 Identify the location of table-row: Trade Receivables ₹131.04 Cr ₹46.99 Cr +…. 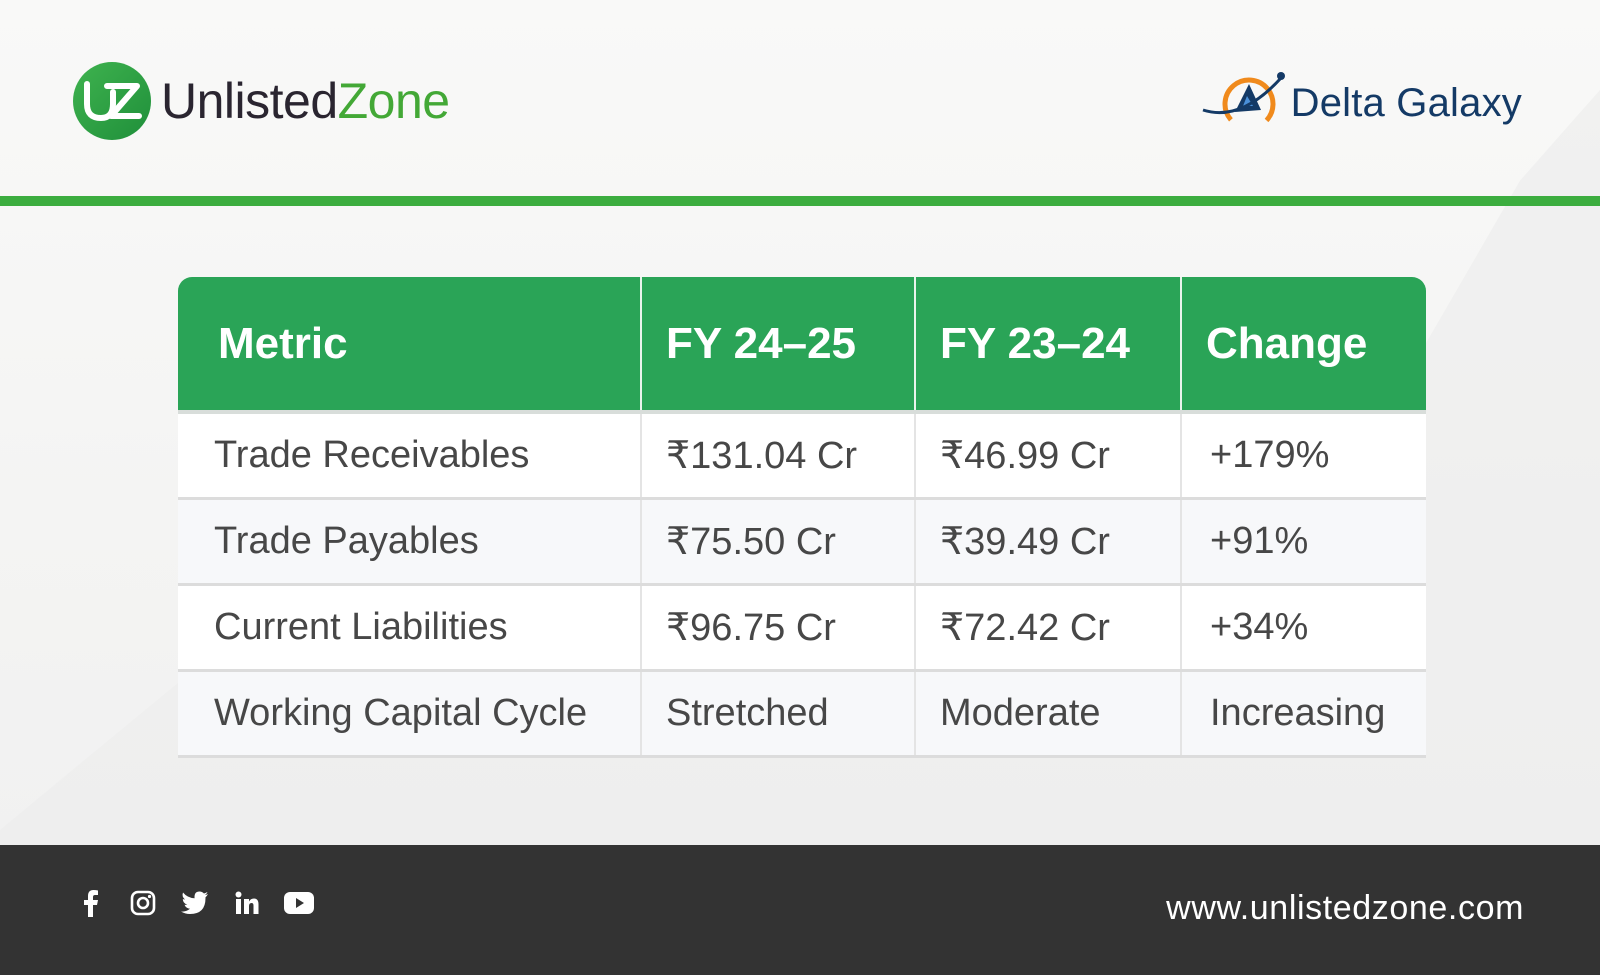
(802, 456).